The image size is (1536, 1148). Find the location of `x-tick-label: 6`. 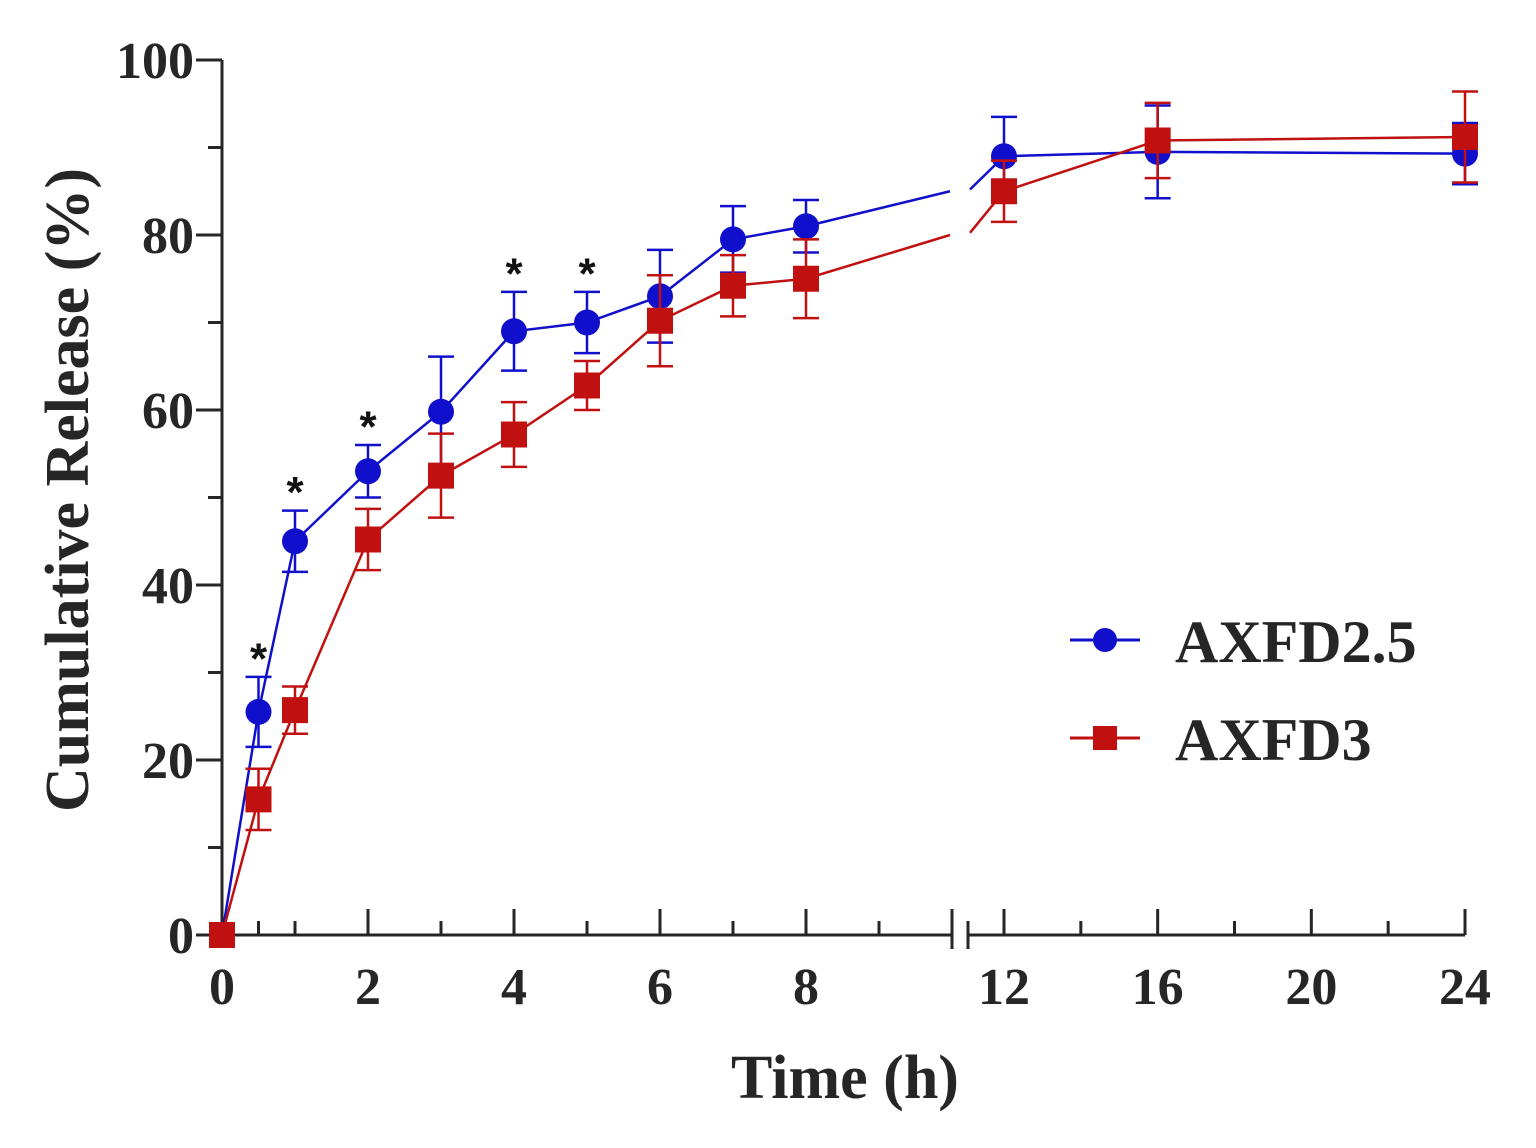

x-tick-label: 6 is located at coordinates (660, 987).